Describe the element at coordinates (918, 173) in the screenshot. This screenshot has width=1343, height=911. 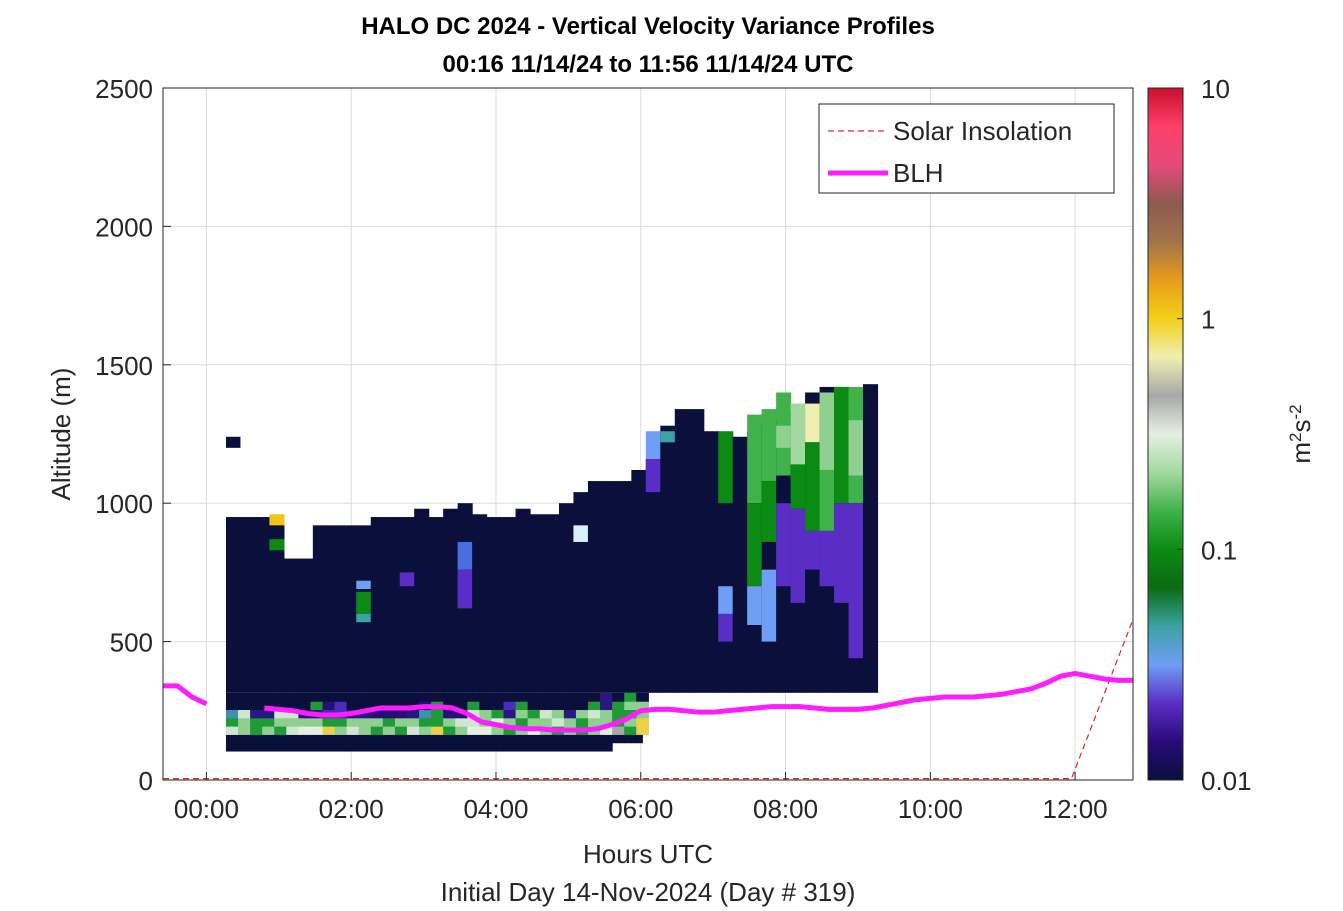
I see `legend-blh-label: BLH` at that location.